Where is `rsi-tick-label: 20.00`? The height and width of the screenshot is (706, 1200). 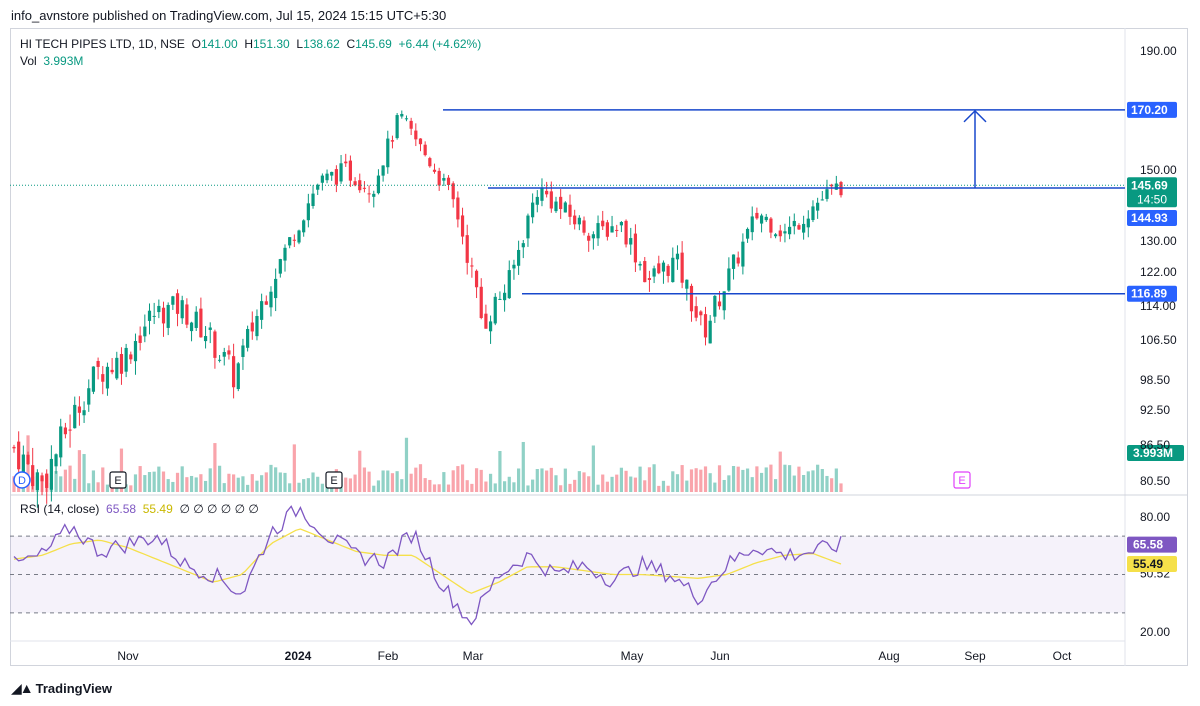
rsi-tick-label: 20.00 is located at coordinates (1155, 632).